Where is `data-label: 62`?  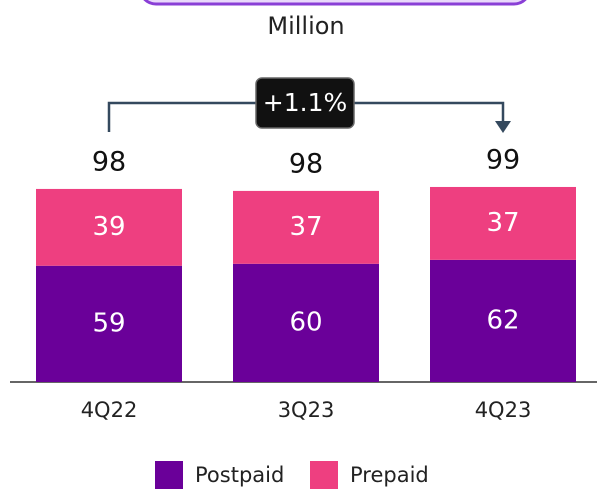
data-label: 62 is located at coordinates (502, 320).